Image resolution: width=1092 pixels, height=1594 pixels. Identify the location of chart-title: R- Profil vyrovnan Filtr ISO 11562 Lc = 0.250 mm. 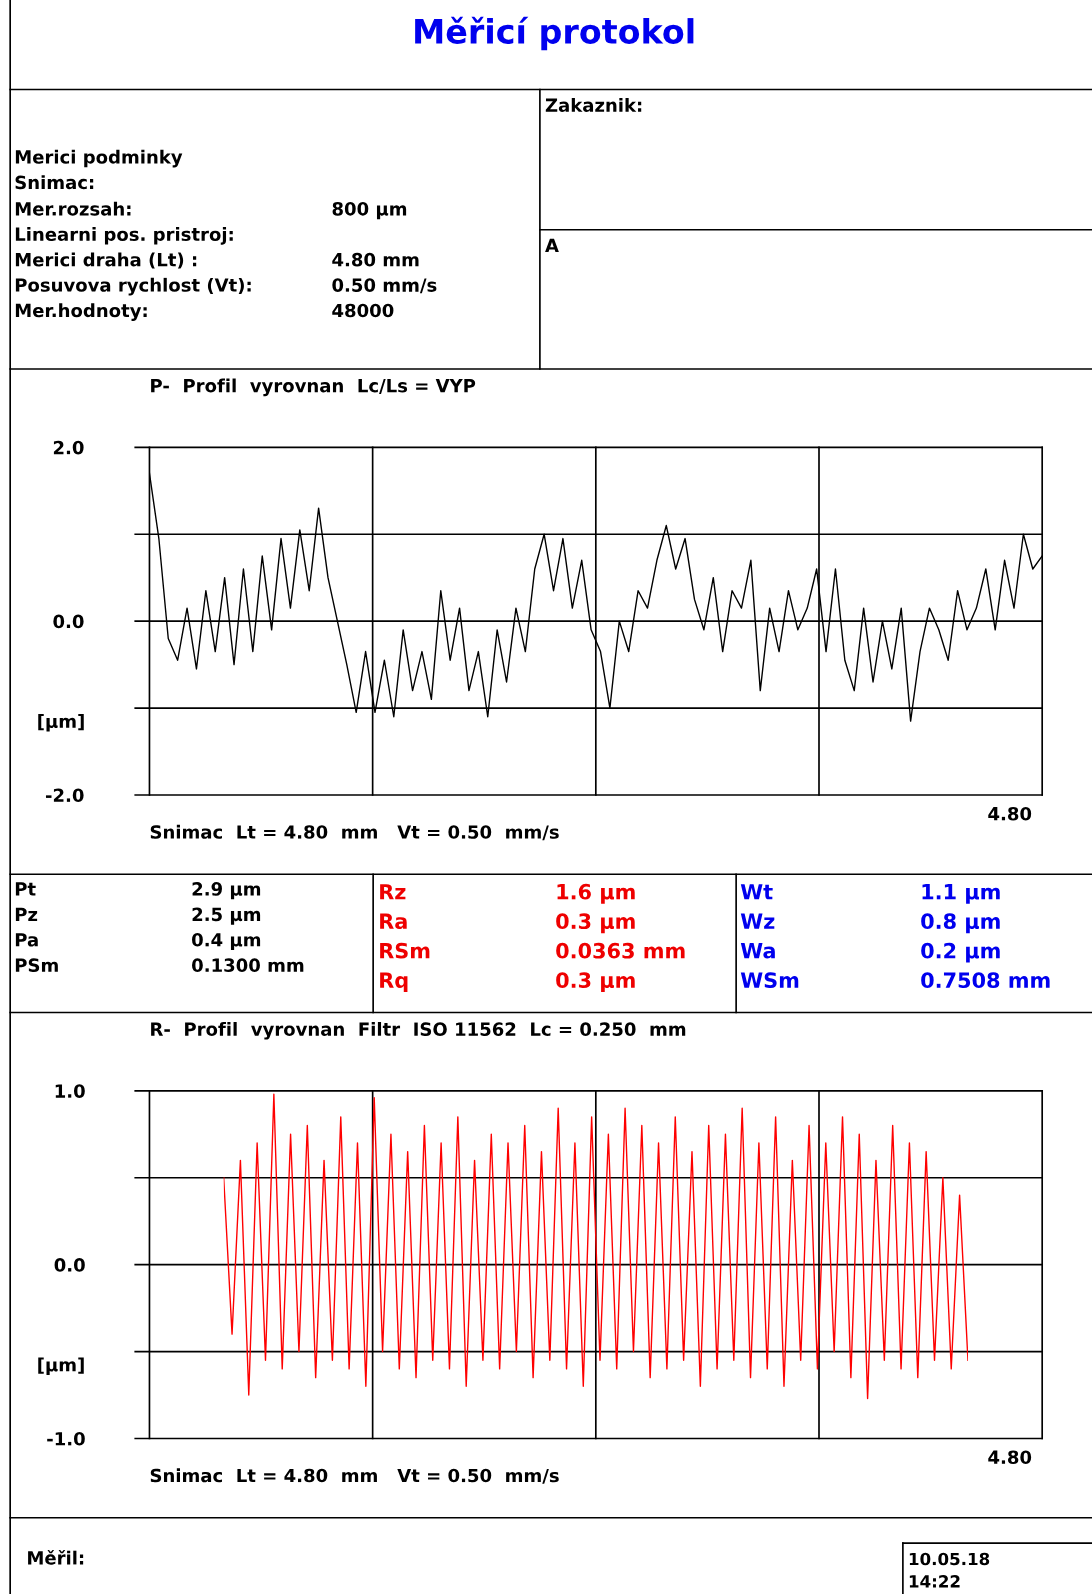
(418, 1031).